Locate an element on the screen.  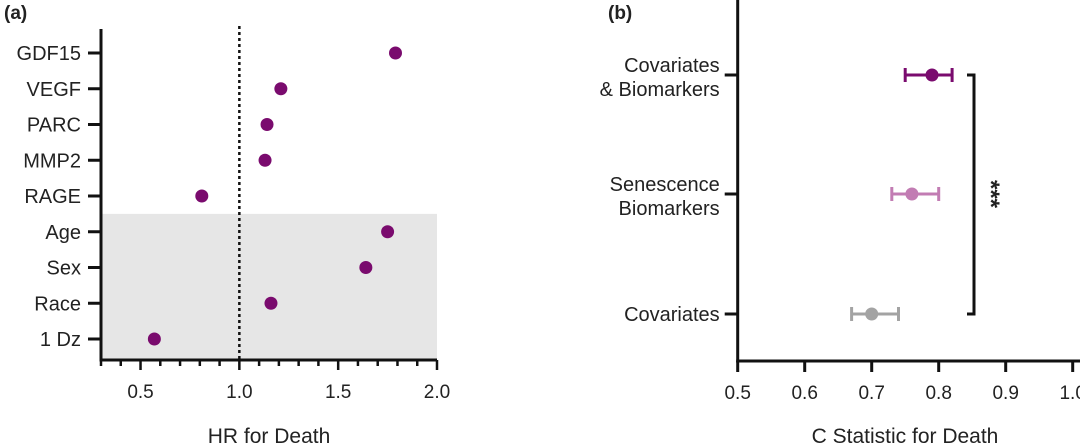
y-tick-label: RAGE is located at coordinates (52, 197).